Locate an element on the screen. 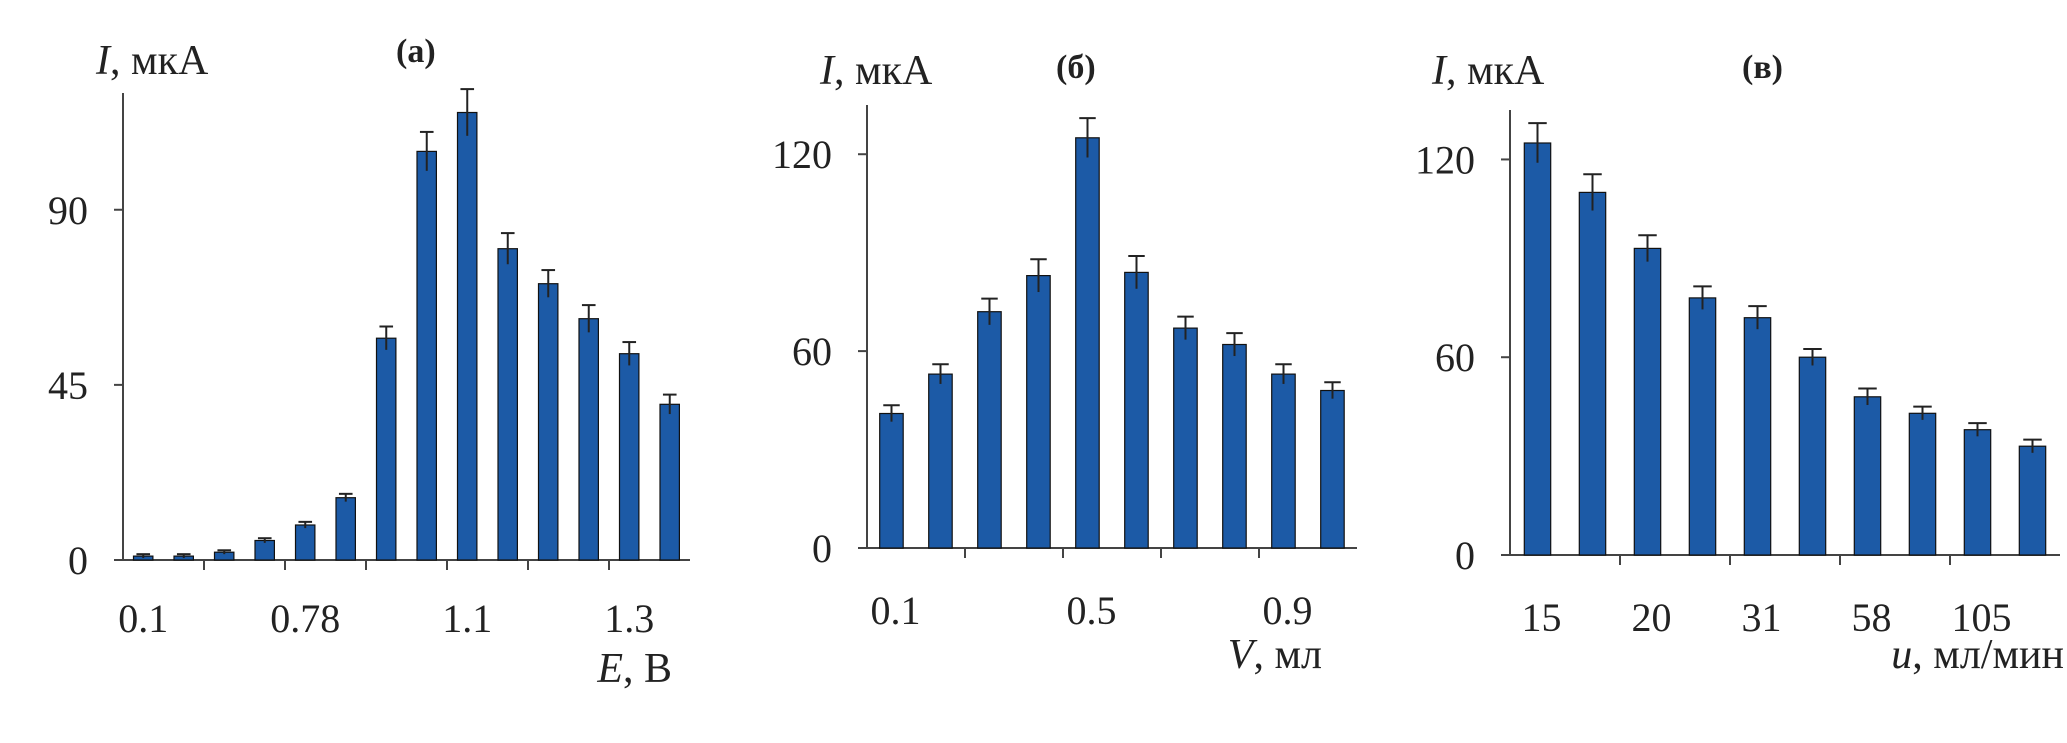  x-axis-label: V, мл is located at coordinates (1275, 655).